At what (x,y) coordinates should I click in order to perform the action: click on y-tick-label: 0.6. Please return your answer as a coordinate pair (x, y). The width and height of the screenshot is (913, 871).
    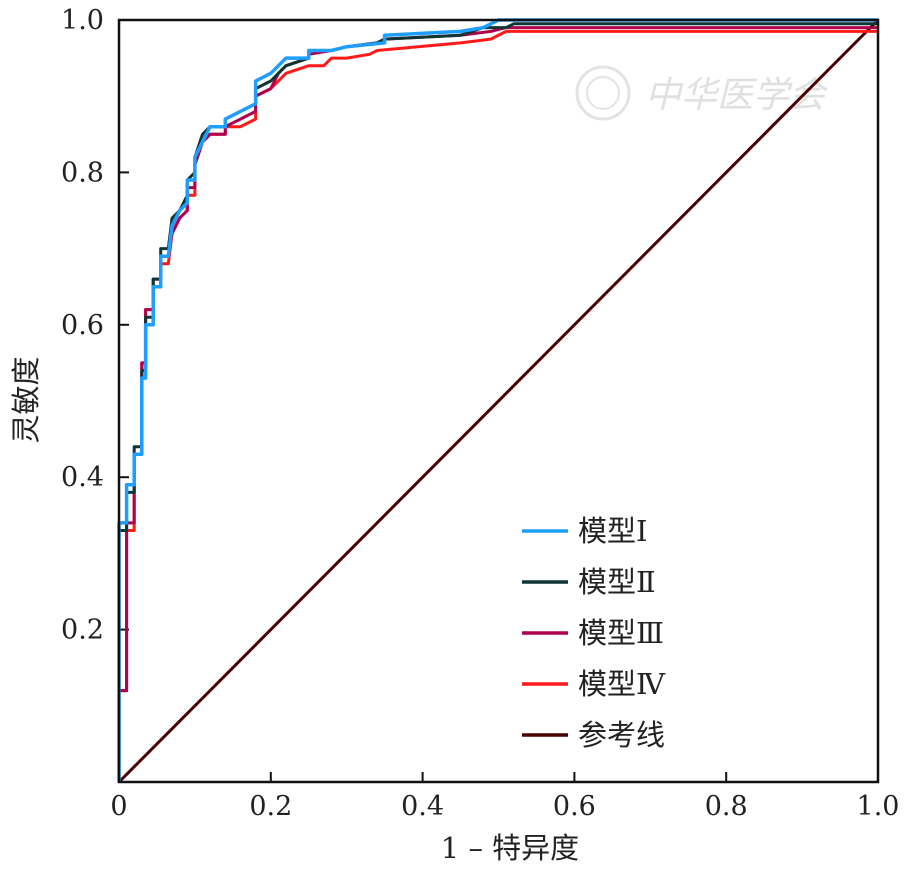
    Looking at the image, I should click on (82, 325).